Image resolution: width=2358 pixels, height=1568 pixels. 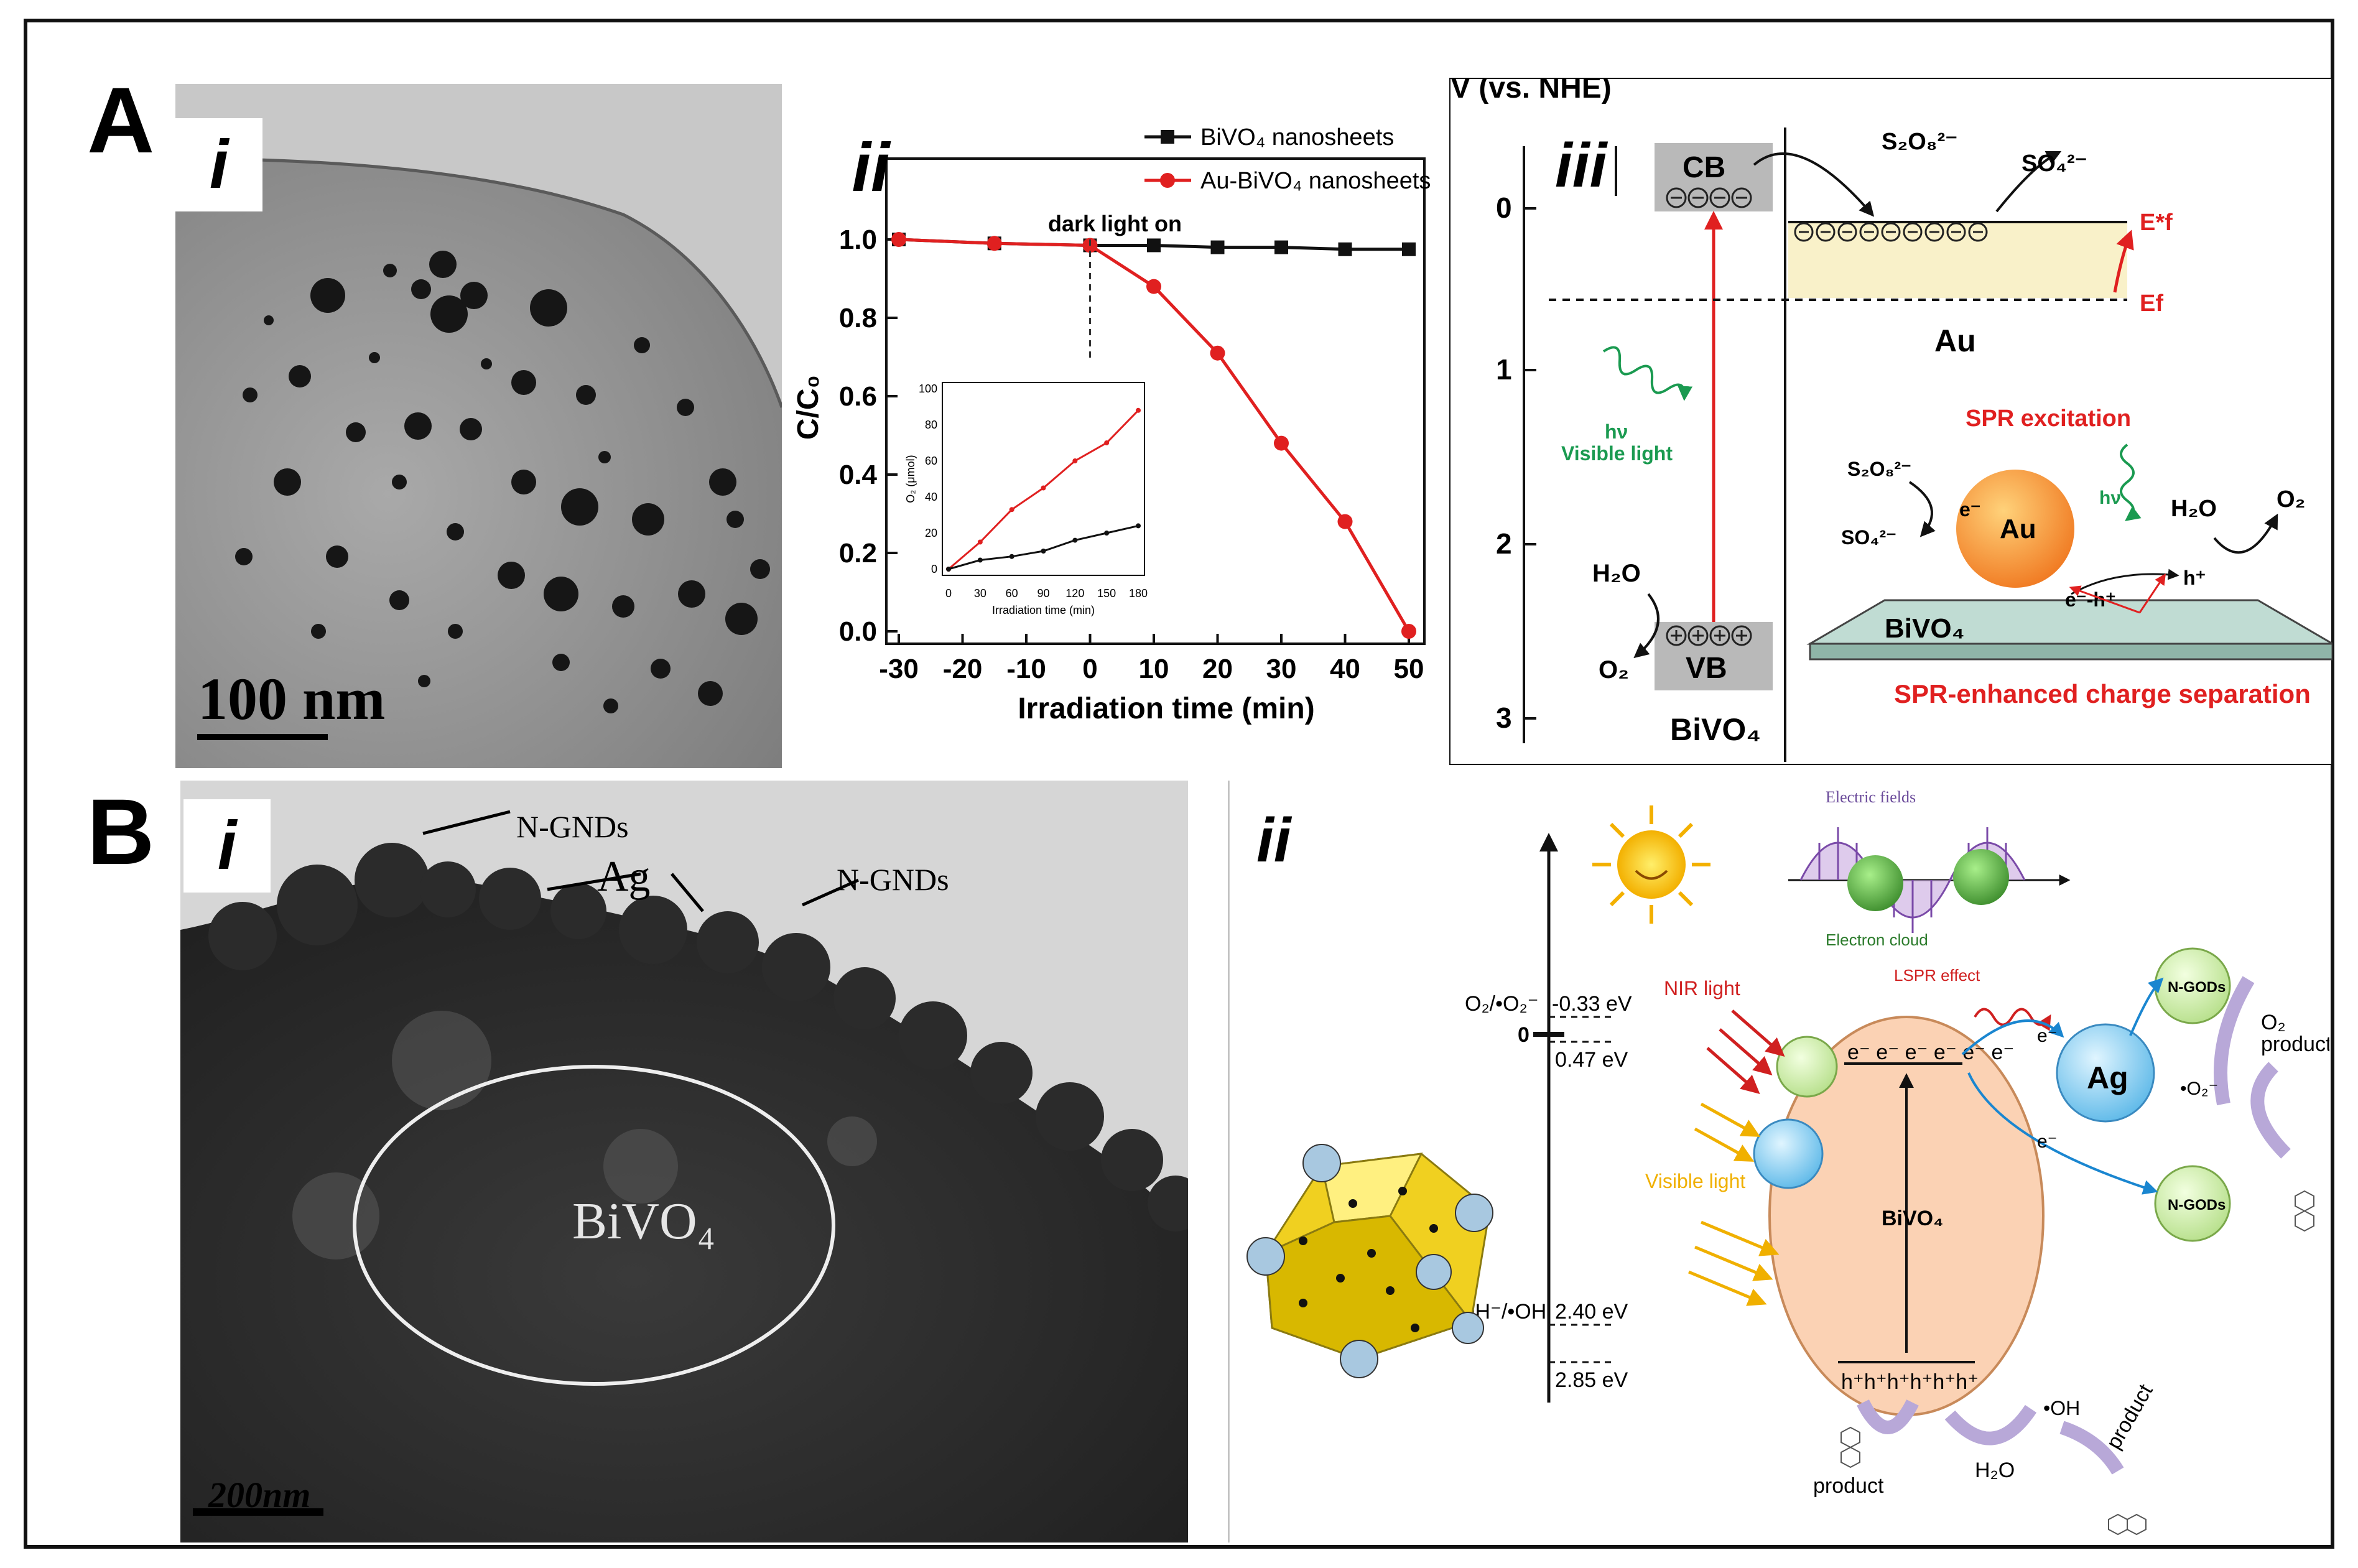 What do you see at coordinates (858, 240) in the screenshot?
I see `y-tick-label: 1.0` at bounding box center [858, 240].